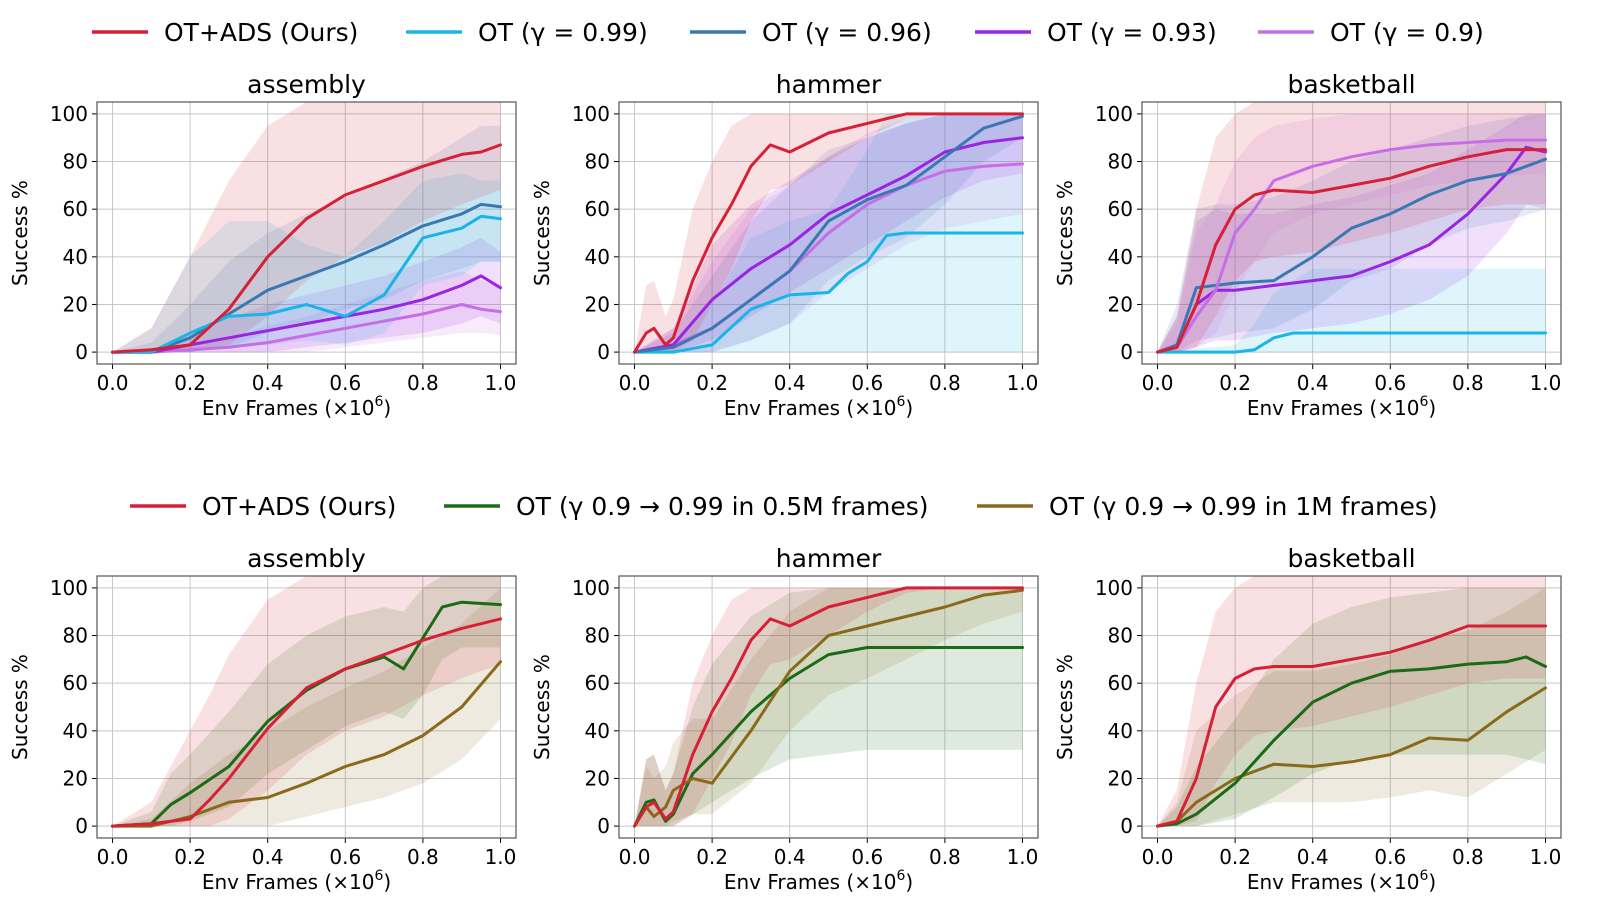 The image size is (1599, 916). What do you see at coordinates (563, 32) in the screenshot?
I see `legend-label: OT (γ = 0.99)` at bounding box center [563, 32].